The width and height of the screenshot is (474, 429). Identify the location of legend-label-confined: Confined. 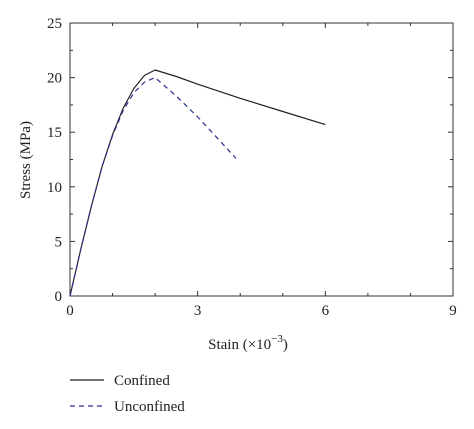
(142, 381).